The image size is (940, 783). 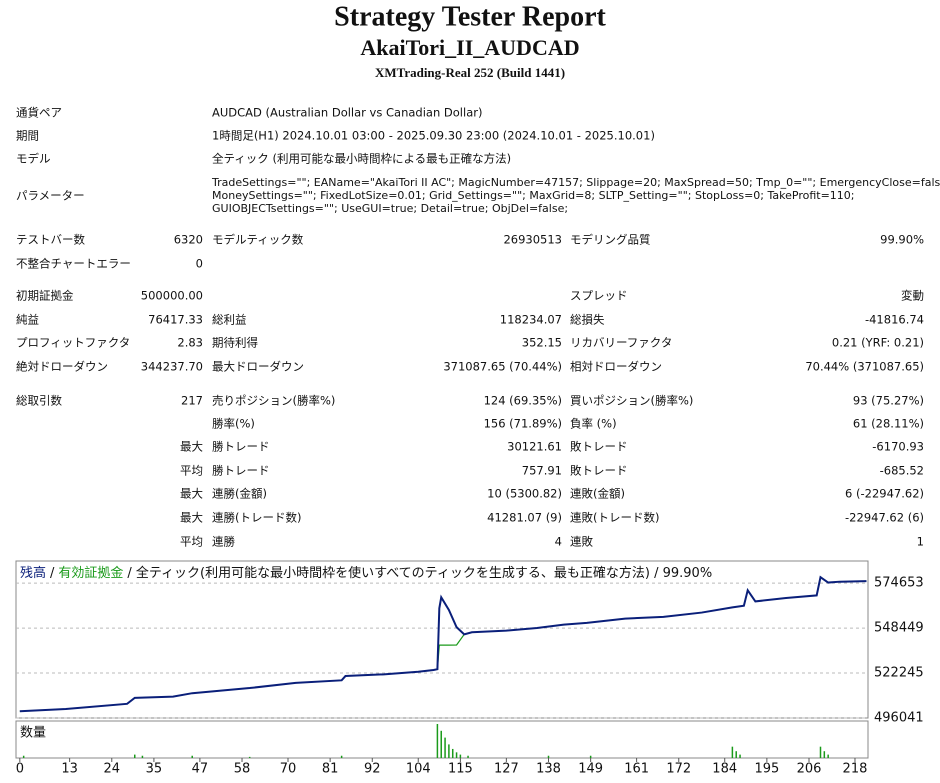 What do you see at coordinates (534, 447) in the screenshot?
I see `cell-value2: 30121.61` at bounding box center [534, 447].